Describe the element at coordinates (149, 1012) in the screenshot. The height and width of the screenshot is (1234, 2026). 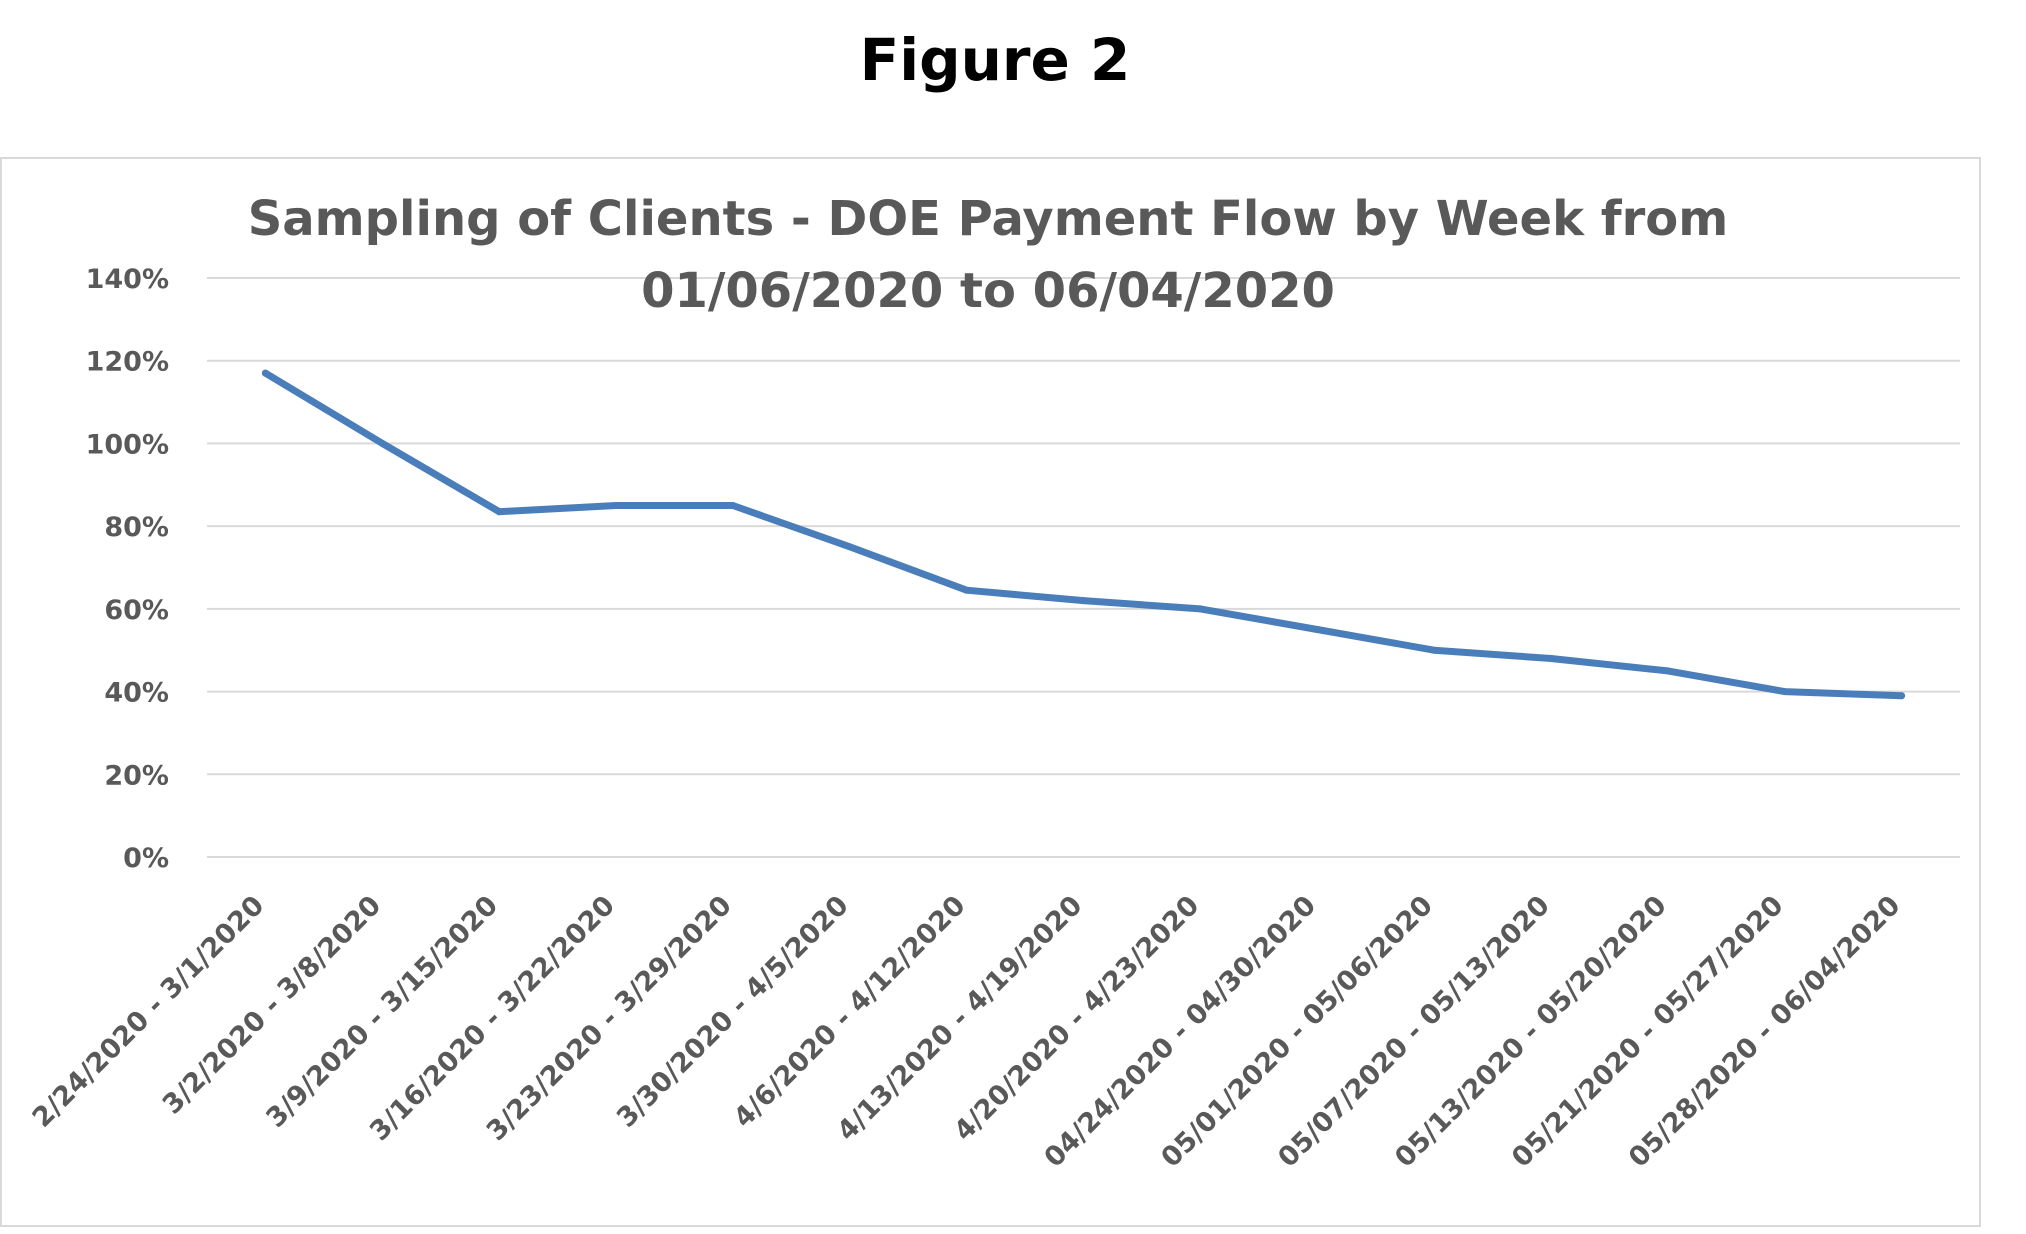
I see `x-tick-label: 2/24/2020 - 3/1/2020` at that location.